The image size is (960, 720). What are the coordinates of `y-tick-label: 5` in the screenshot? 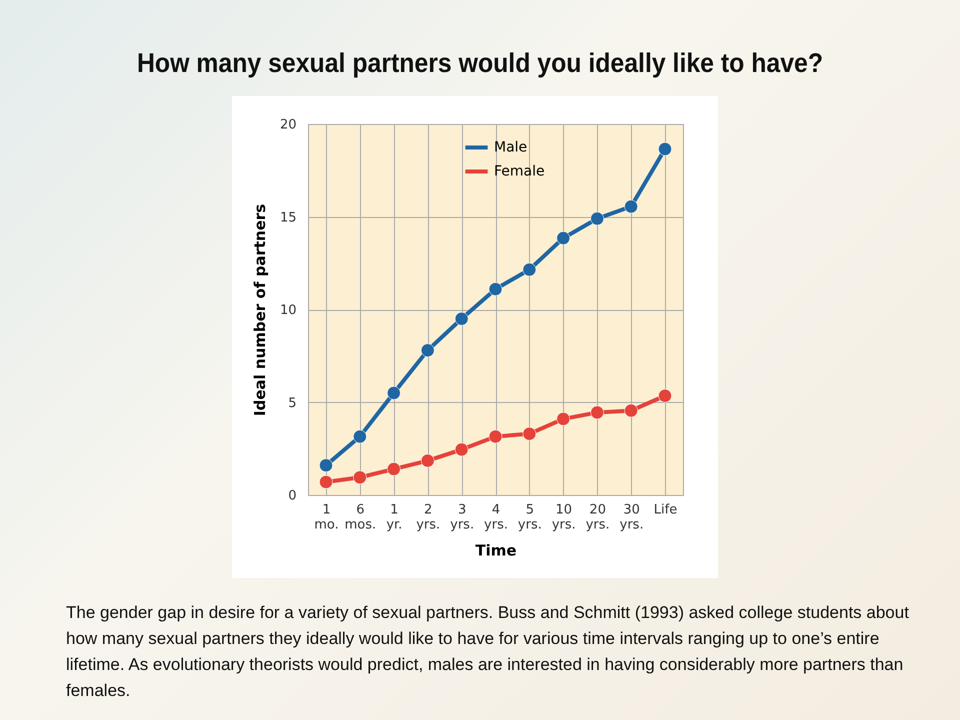 It's located at (292, 403).